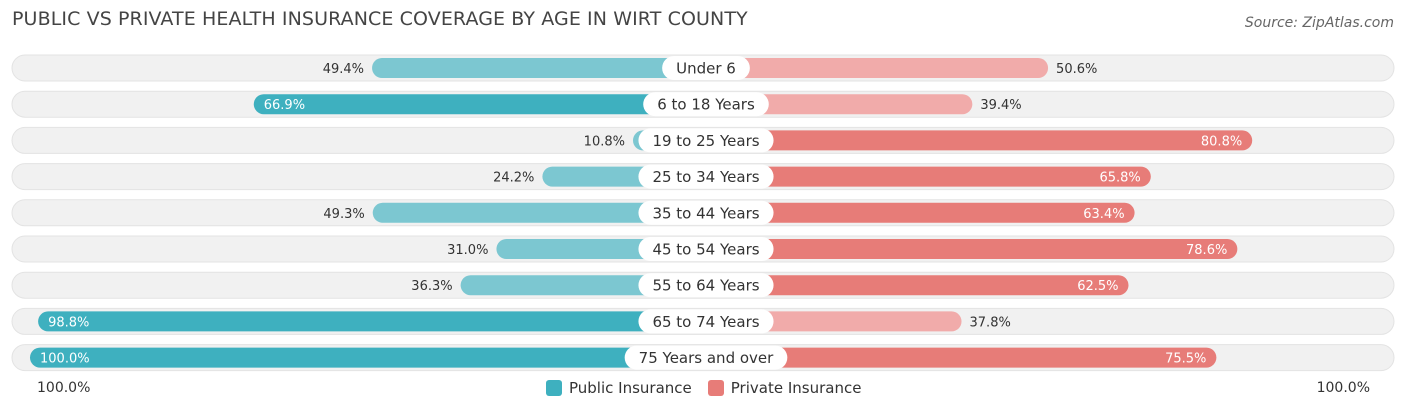  Describe the element at coordinates (1319, 23) in the screenshot. I see `source-note: Source: ZipAtlas.com` at that location.